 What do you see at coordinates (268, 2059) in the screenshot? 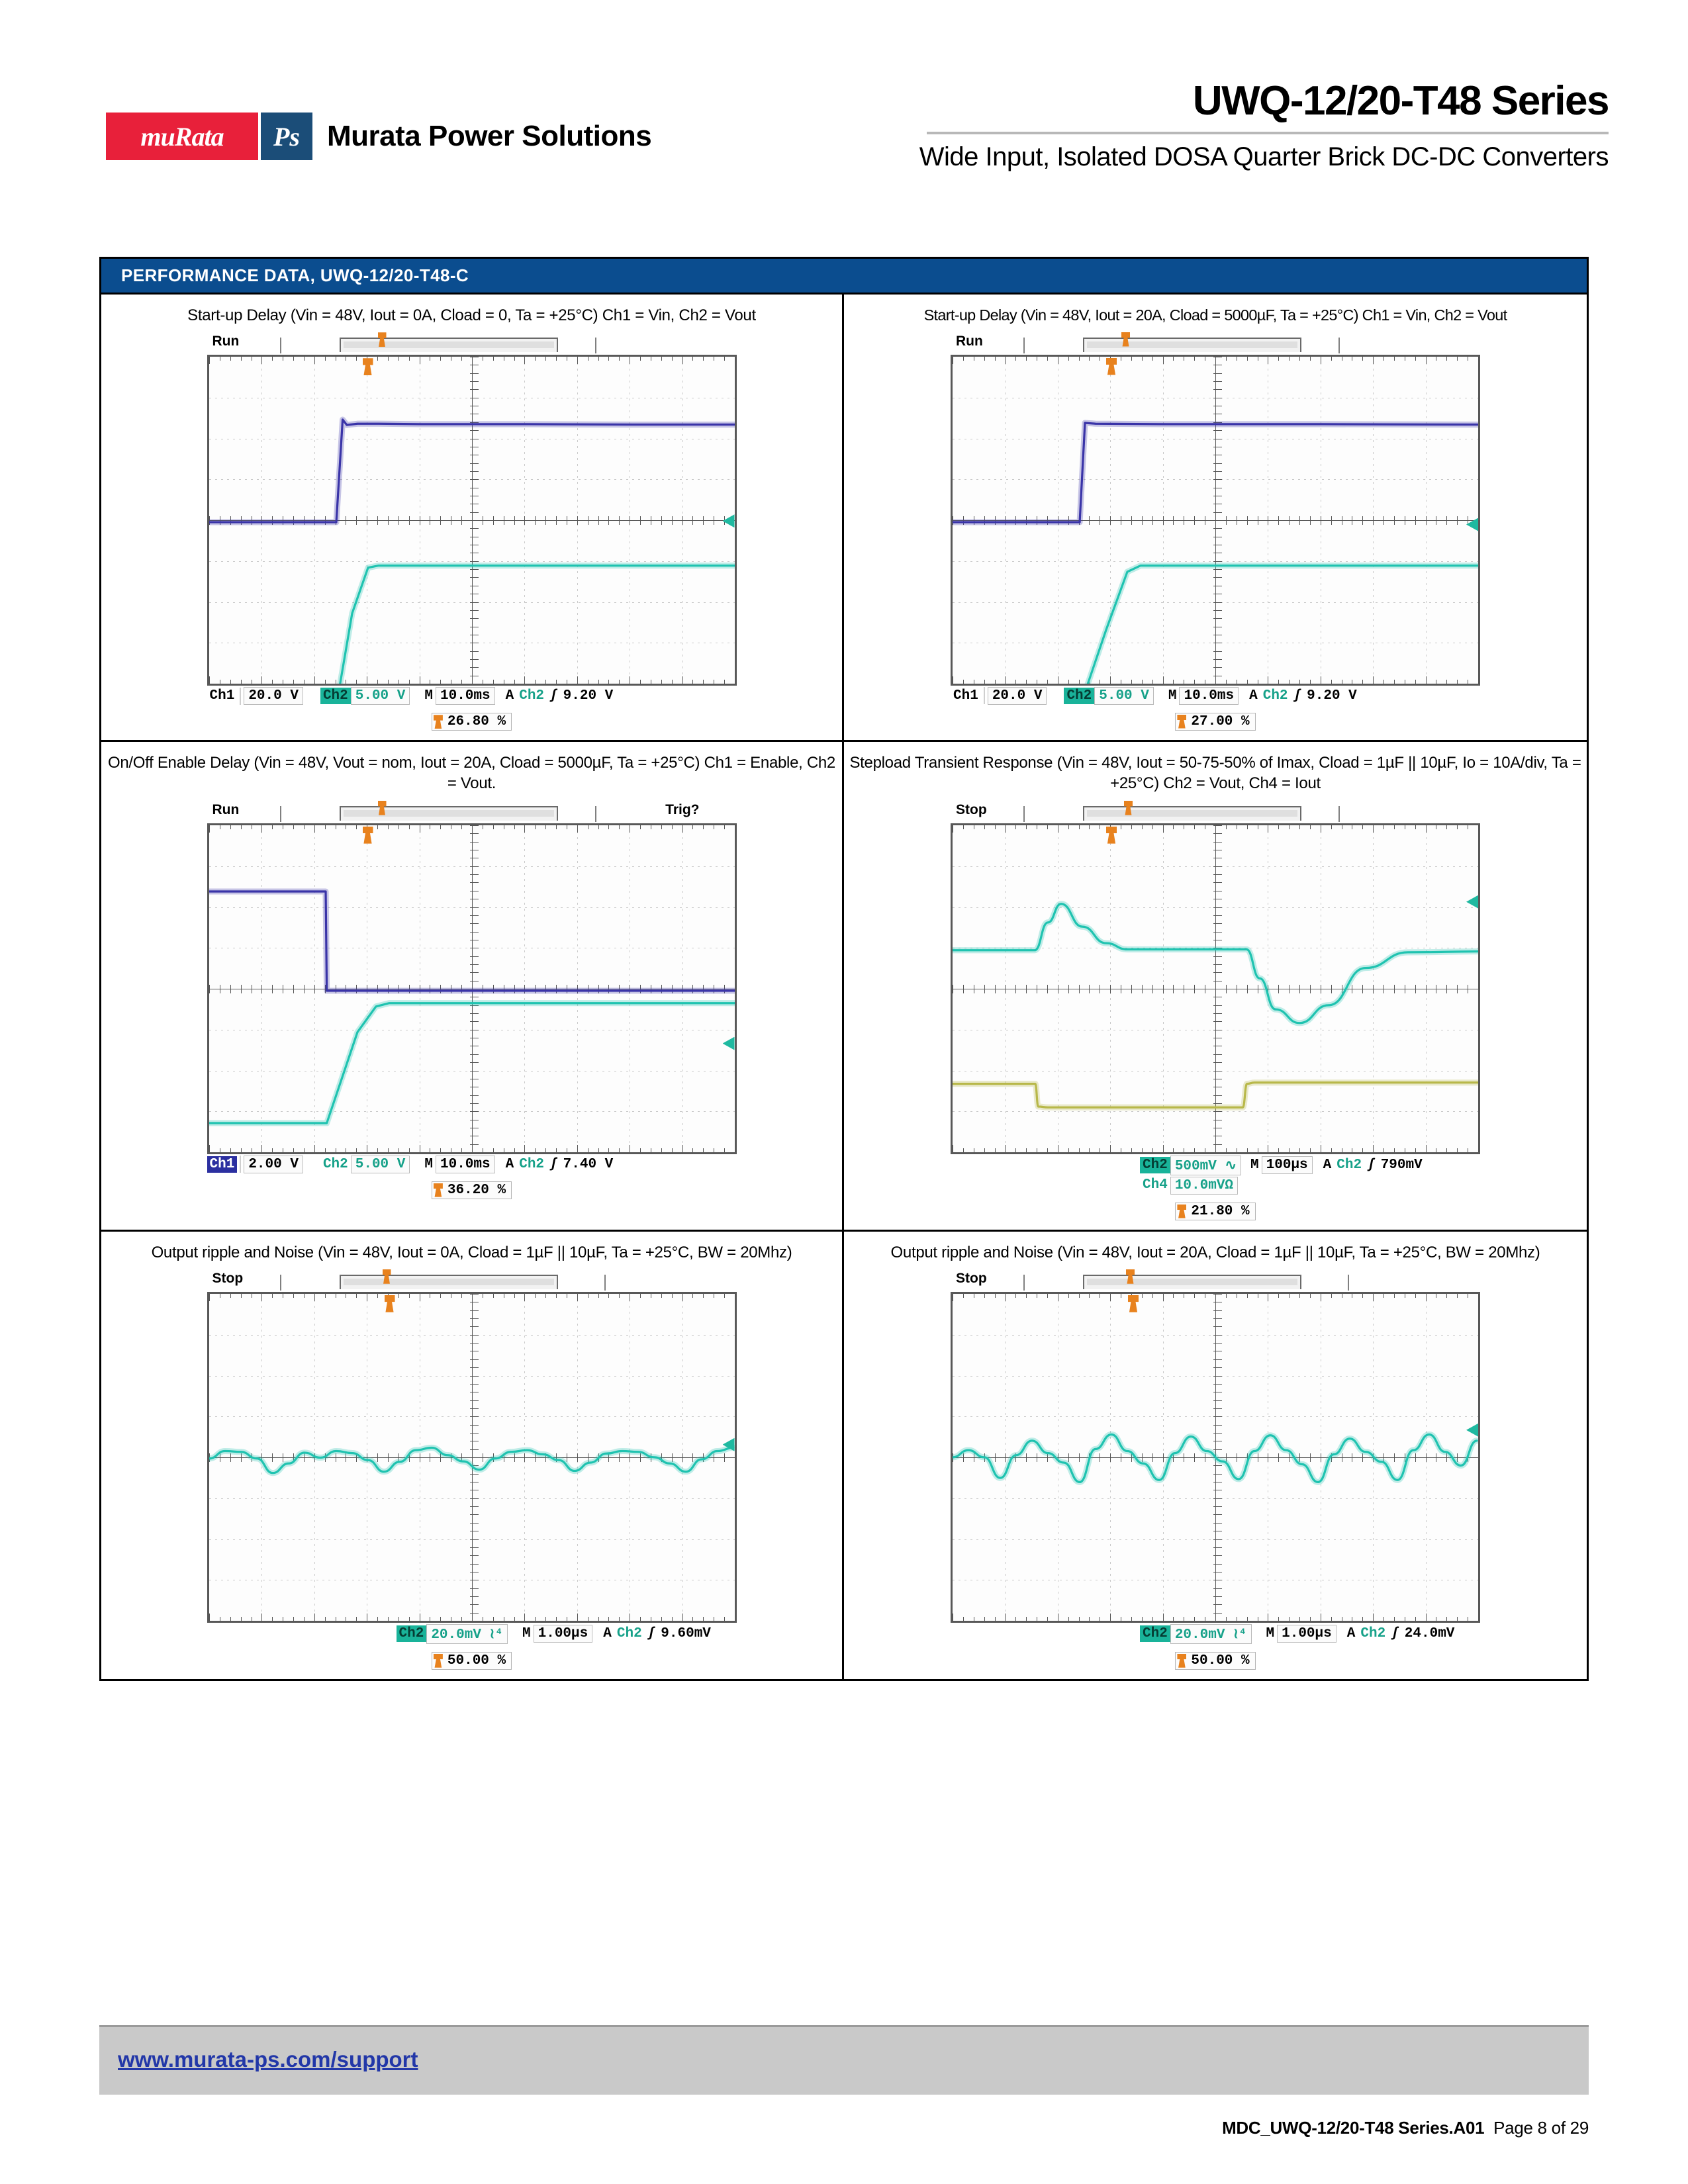
I see `support-link: www.murata-ps.com/support` at bounding box center [268, 2059].